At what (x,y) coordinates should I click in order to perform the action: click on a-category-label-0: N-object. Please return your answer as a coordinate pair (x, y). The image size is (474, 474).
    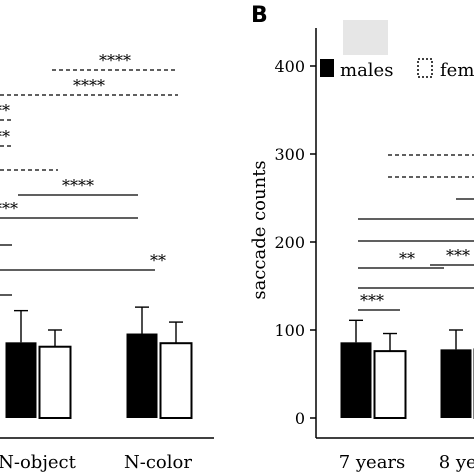
    Looking at the image, I should click on (38, 462).